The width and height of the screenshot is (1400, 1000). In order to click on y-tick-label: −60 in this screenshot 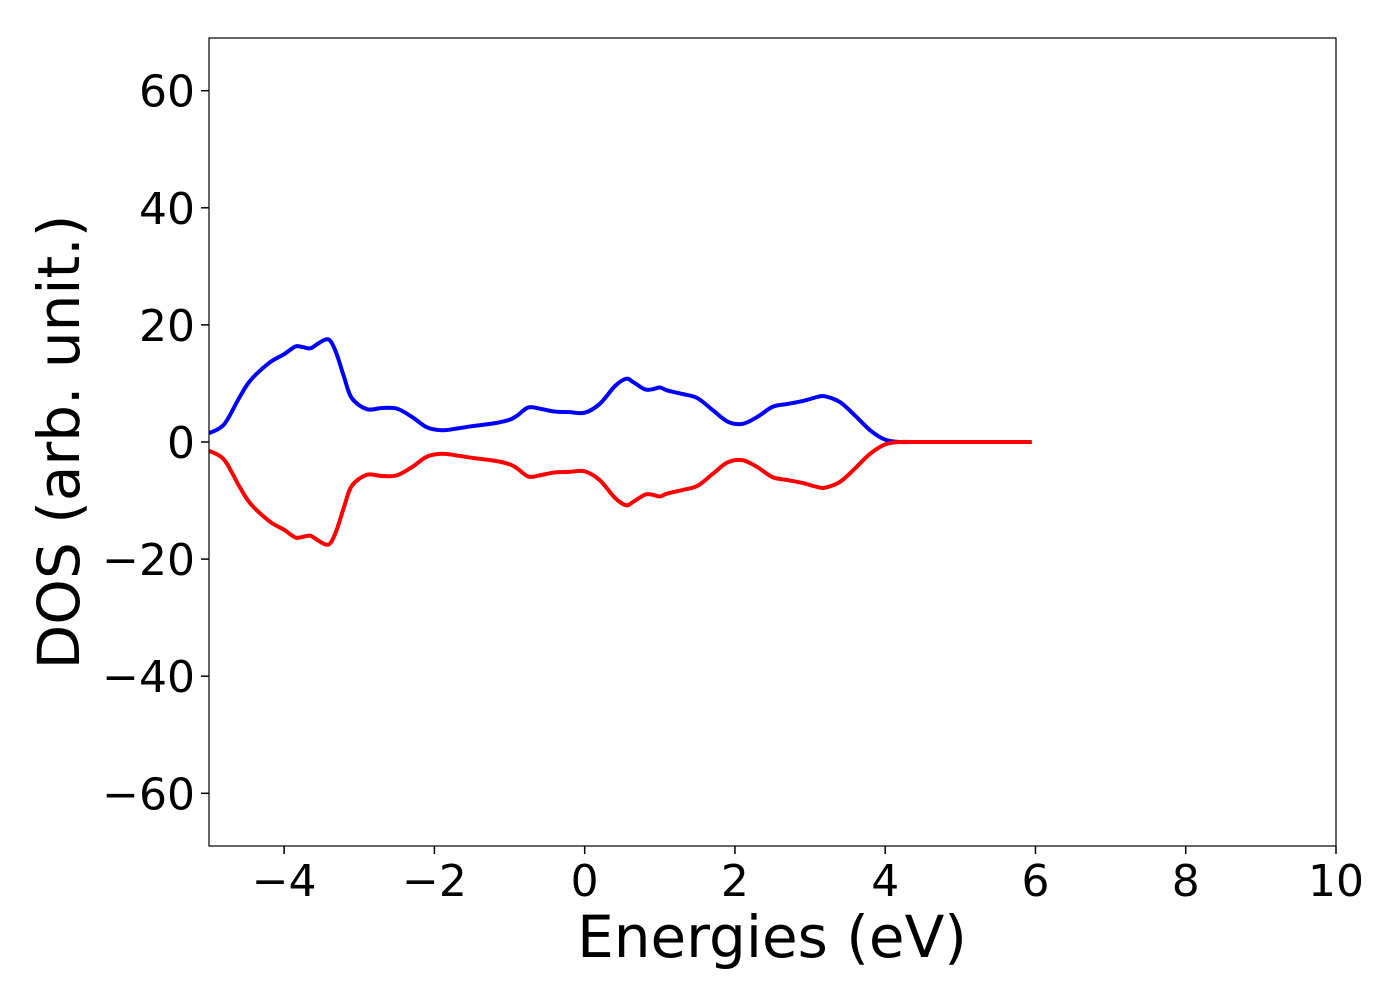, I will do `click(148, 794)`.